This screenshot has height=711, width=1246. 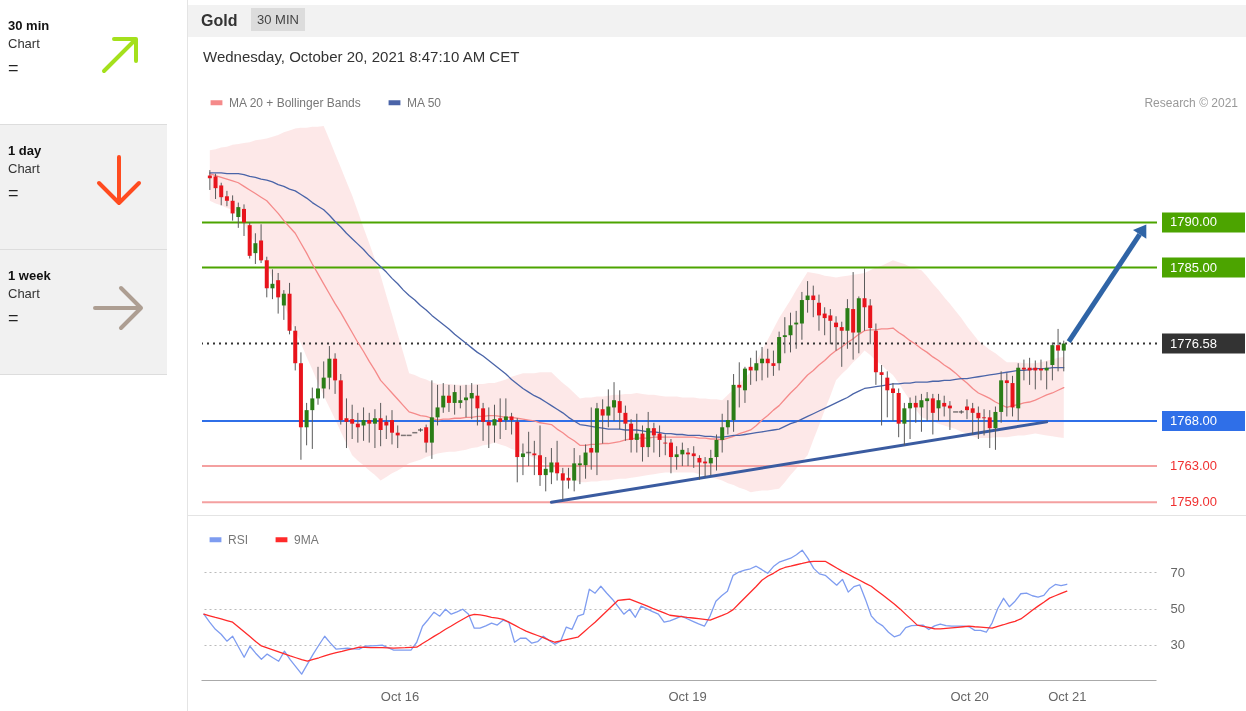 What do you see at coordinates (1067, 696) in the screenshot?
I see `x-tick-label: Oct 21` at bounding box center [1067, 696].